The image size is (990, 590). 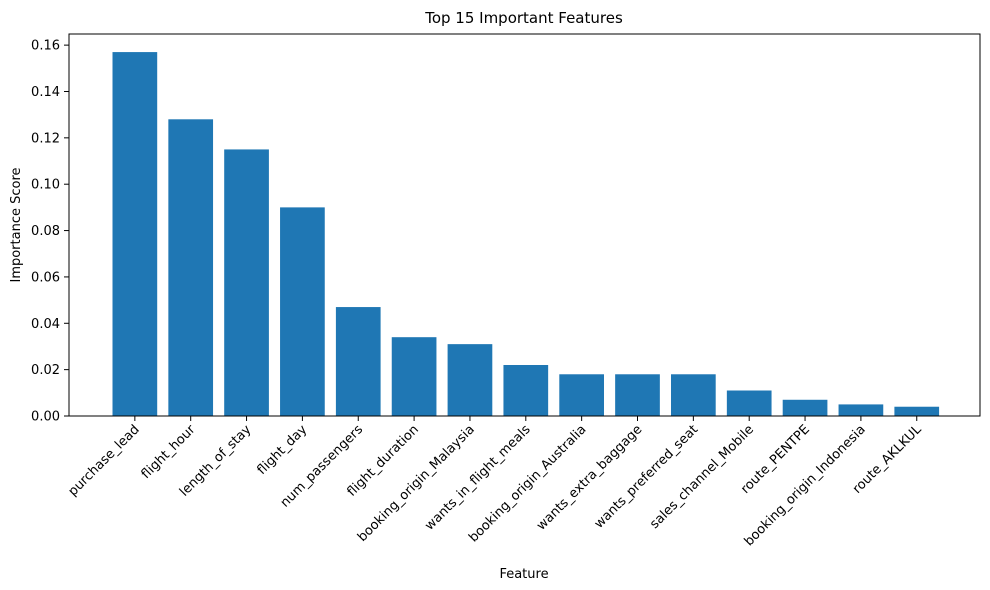 I want to click on x-axis-title: Feature, so click(x=523, y=574).